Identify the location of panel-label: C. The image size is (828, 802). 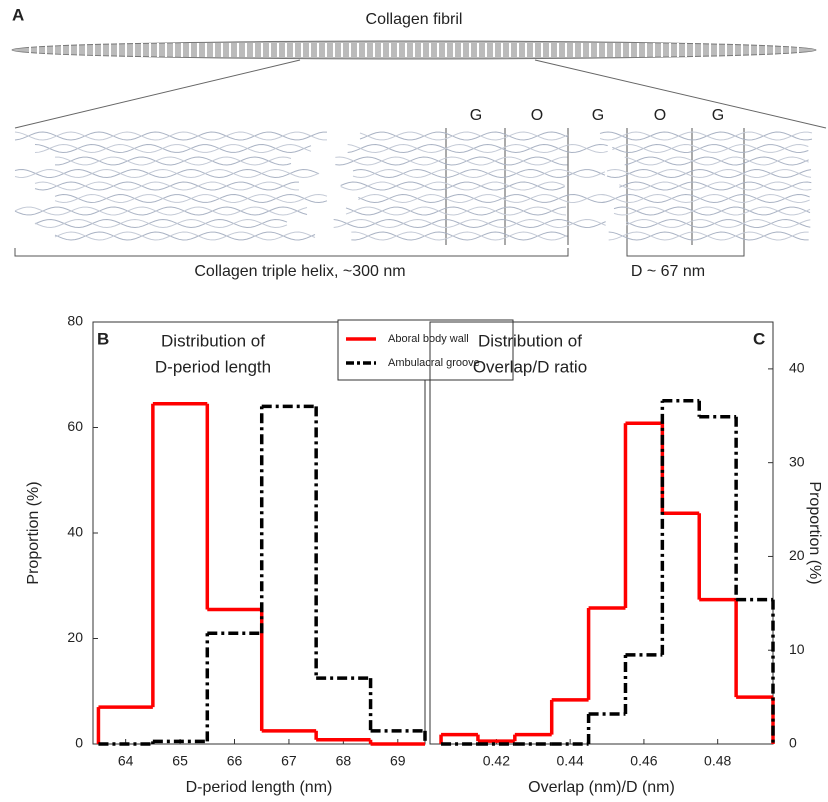
(759, 338).